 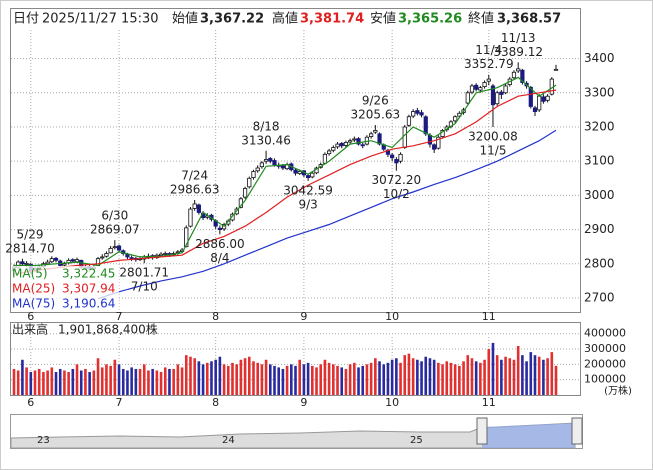 What do you see at coordinates (618, 390) in the screenshot?
I see `volume-unit: (万株)` at bounding box center [618, 390].